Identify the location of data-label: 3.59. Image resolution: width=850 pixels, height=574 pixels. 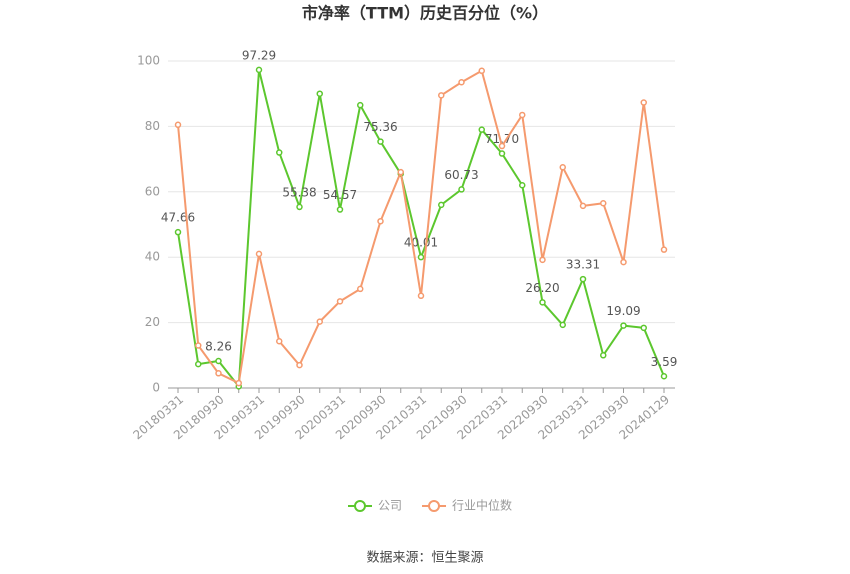
(664, 362).